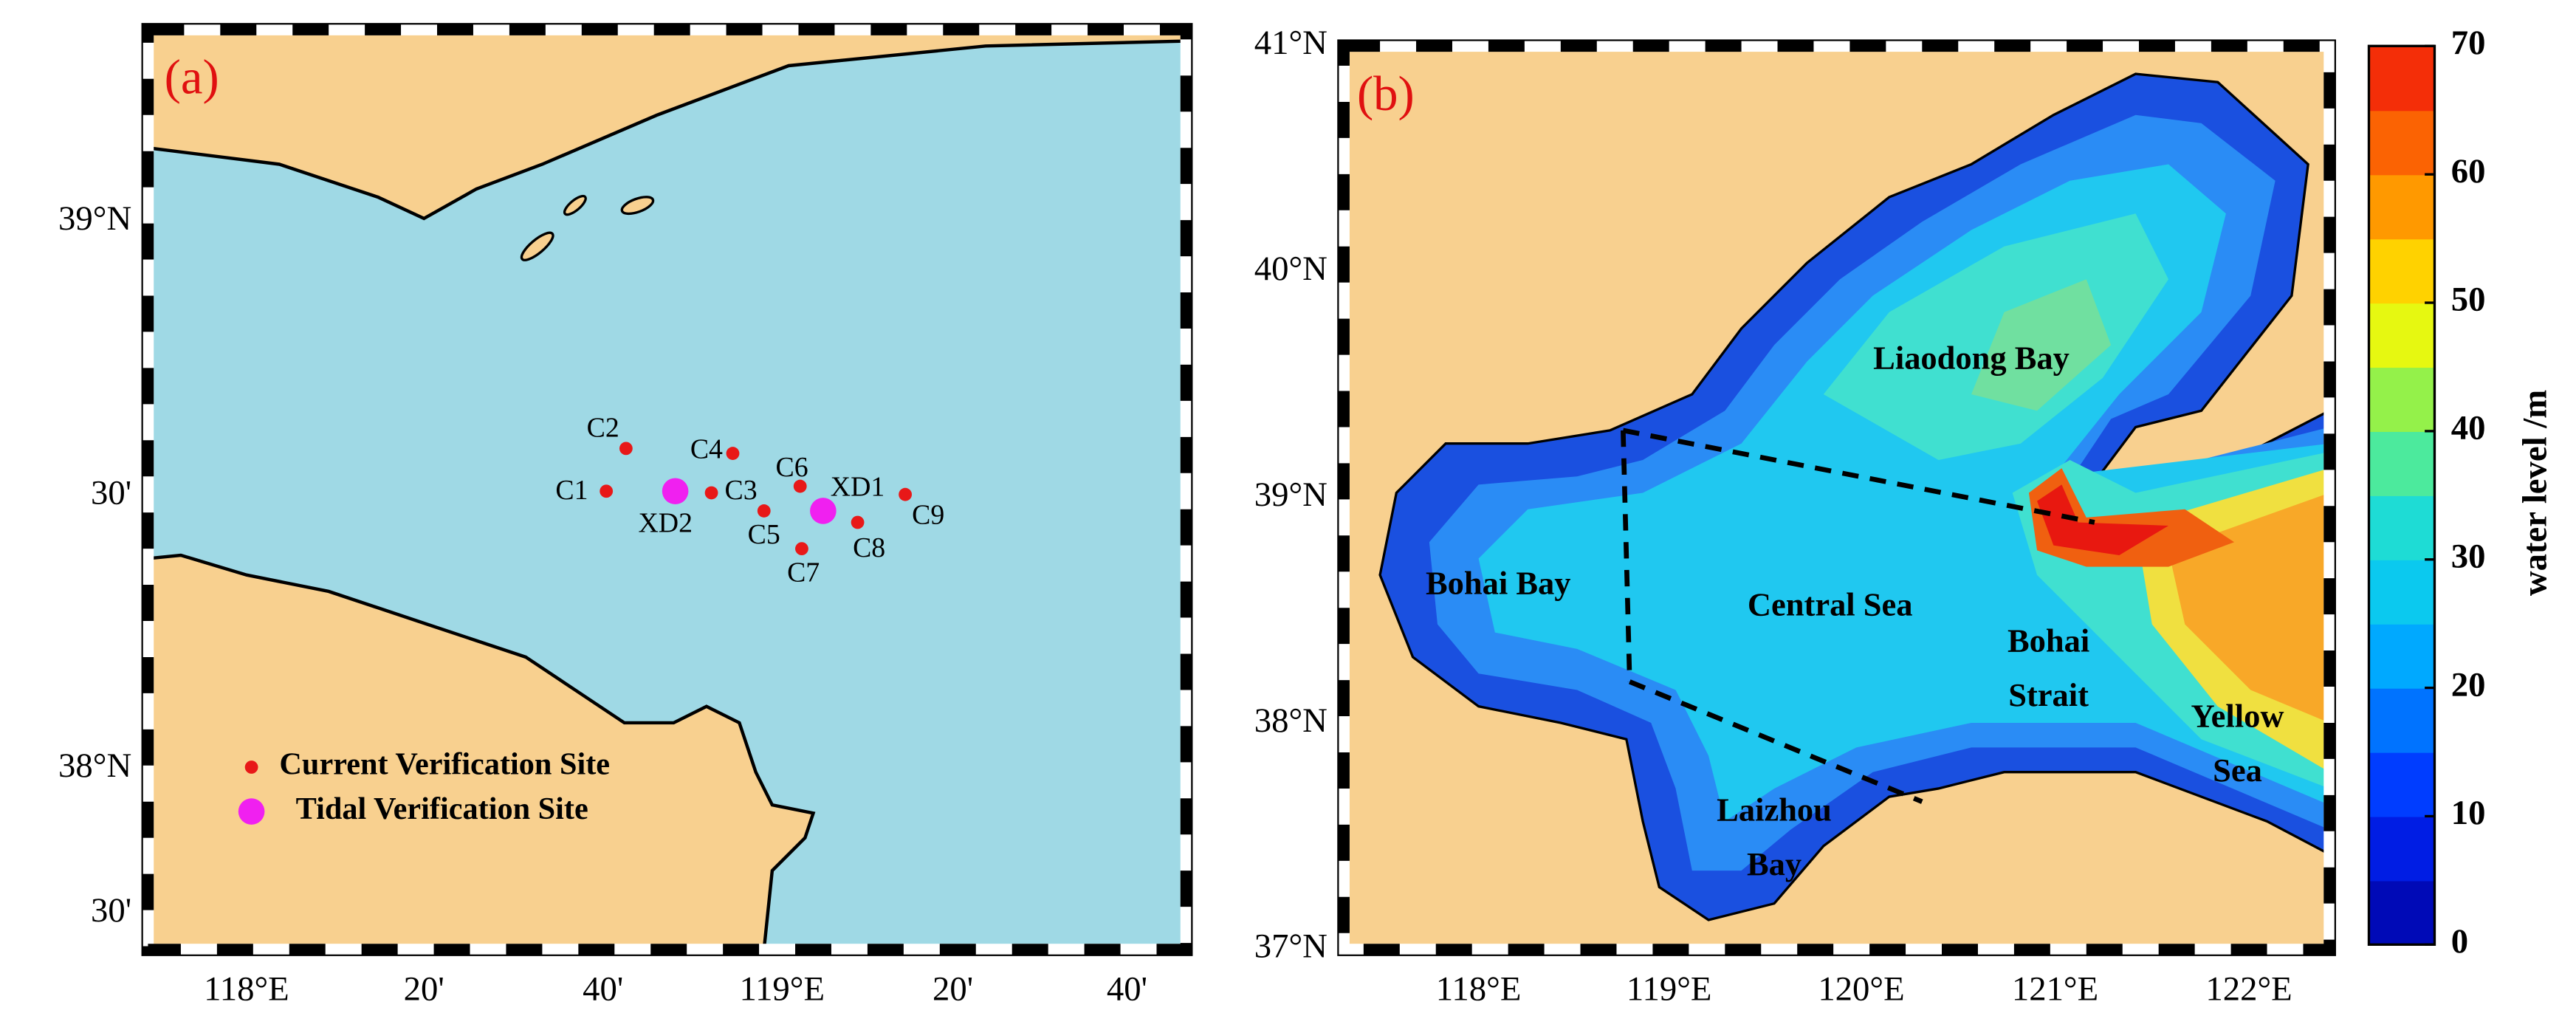 Image resolution: width=2576 pixels, height=1030 pixels. What do you see at coordinates (1861, 989) in the screenshot?
I see `x-tick-label: 120°E` at bounding box center [1861, 989].